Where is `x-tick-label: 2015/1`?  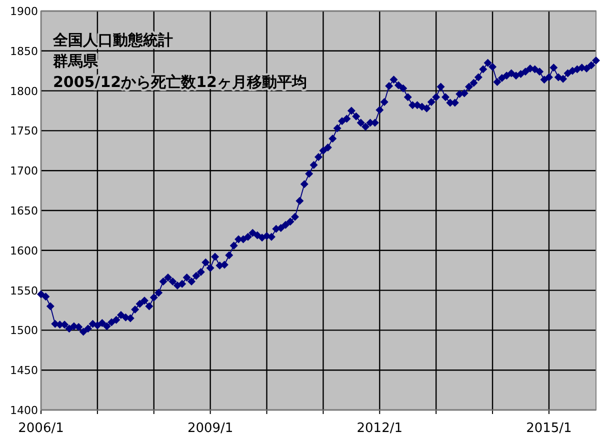 x-tick-label: 2015/1 is located at coordinates (549, 428).